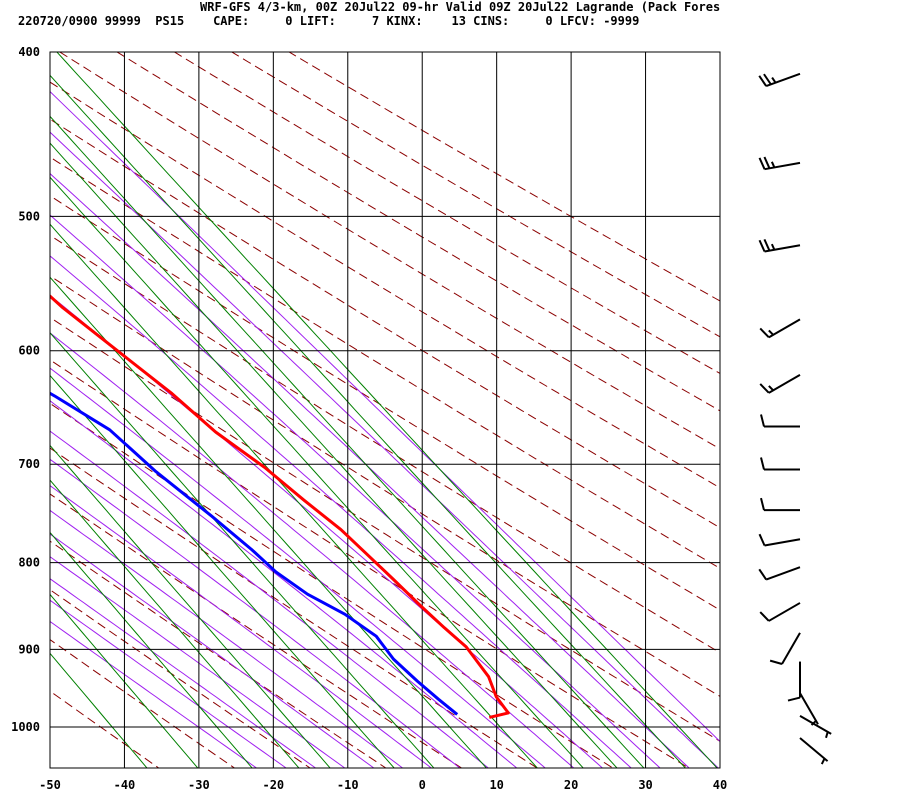 The width and height of the screenshot is (900, 800). Describe the element at coordinates (422, 785) in the screenshot. I see `x-tick-label: 0` at that location.